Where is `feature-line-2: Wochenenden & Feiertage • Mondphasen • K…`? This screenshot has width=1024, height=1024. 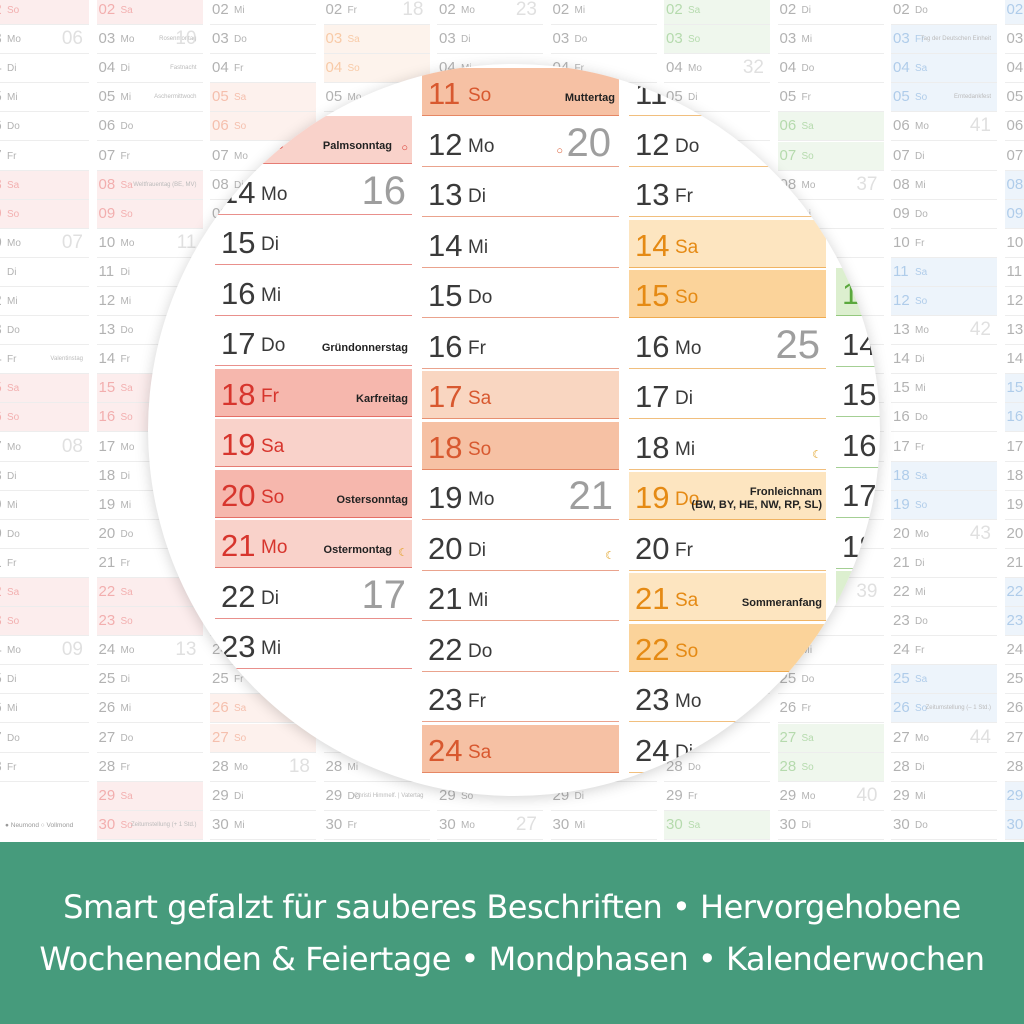 feature-line-2: Wochenenden & Feiertage • Mondphasen • K… is located at coordinates (512, 959).